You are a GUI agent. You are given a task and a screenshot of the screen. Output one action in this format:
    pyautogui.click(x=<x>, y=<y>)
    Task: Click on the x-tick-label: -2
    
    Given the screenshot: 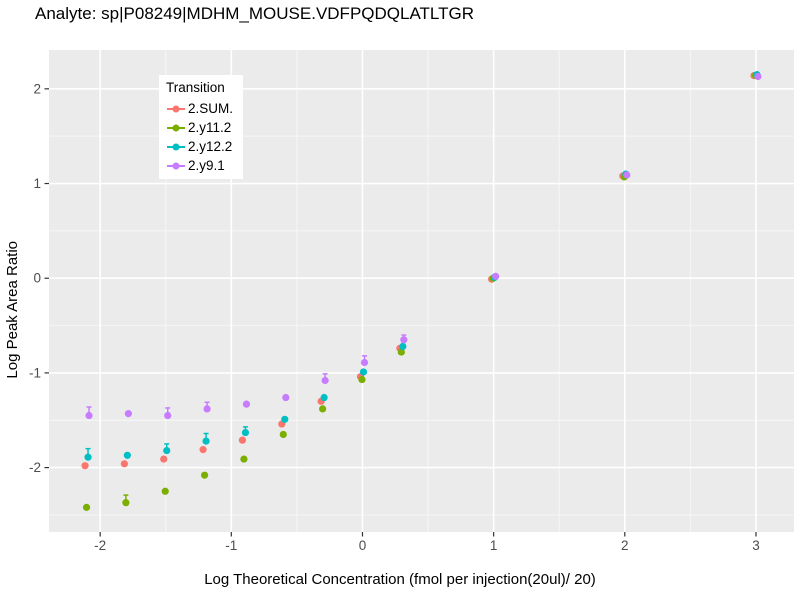 What is the action you would take?
    pyautogui.click(x=100, y=545)
    